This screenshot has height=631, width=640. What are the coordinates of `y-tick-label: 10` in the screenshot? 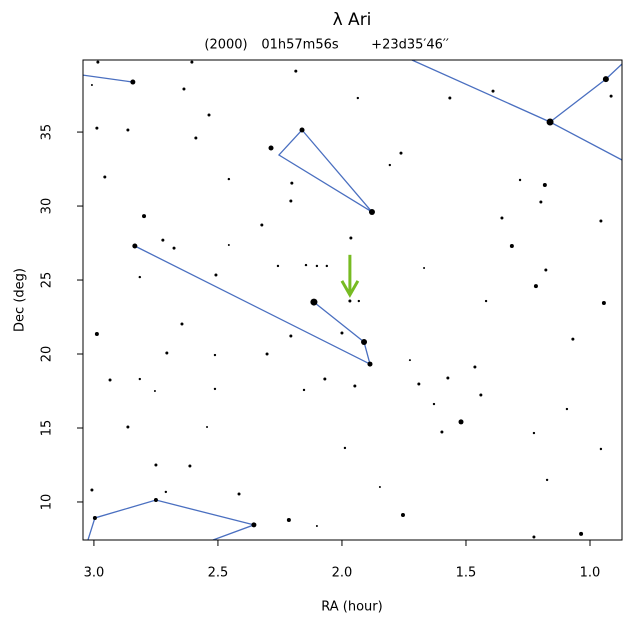 It's located at (47, 502).